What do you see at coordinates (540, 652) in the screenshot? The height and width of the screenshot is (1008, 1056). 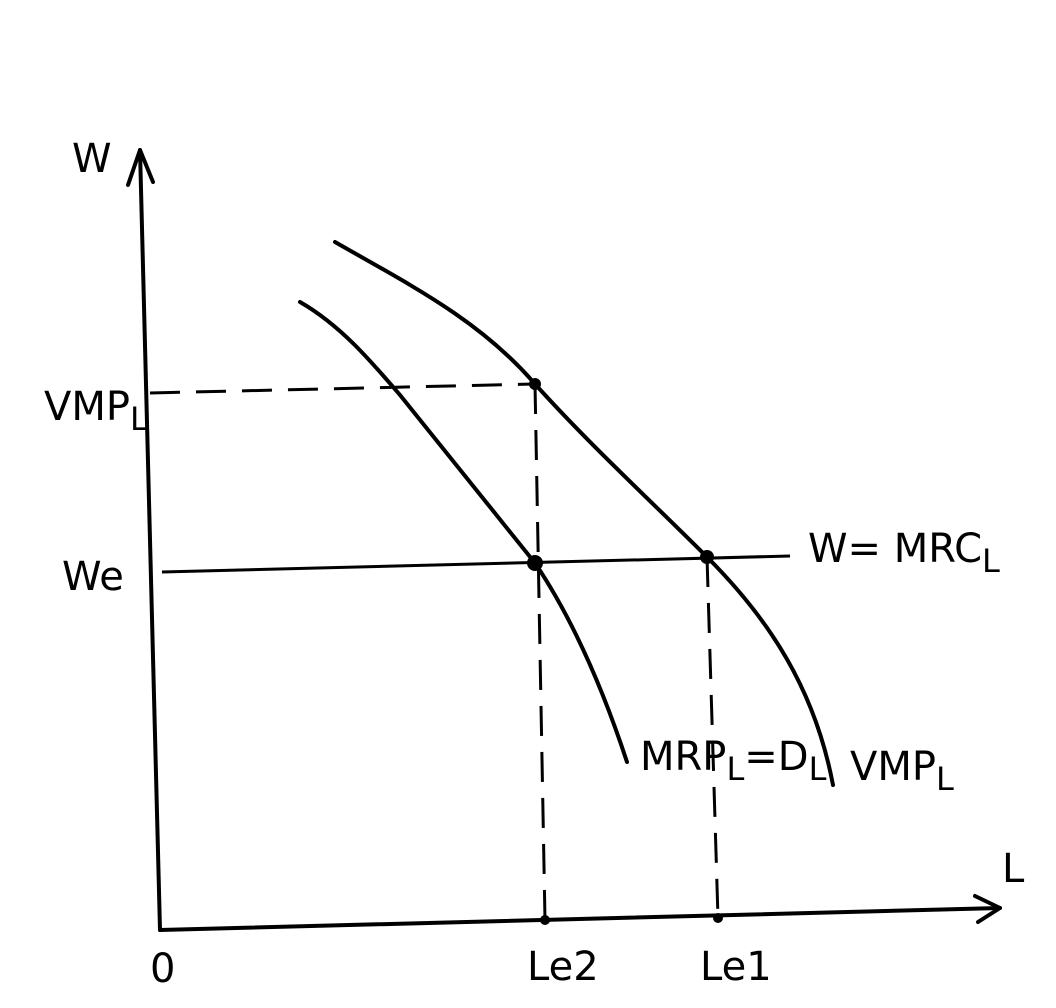 I see `le2-dashed-line` at bounding box center [540, 652].